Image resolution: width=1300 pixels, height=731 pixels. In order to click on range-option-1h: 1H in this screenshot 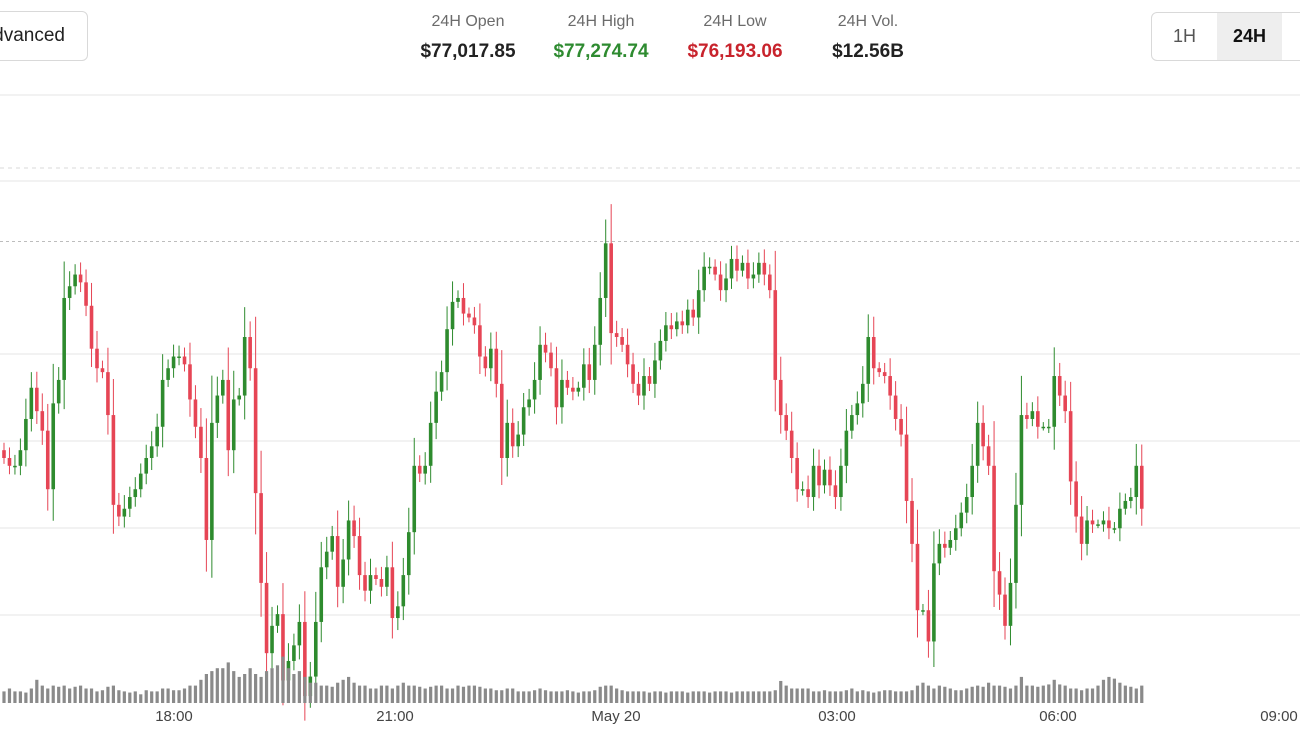, I will do `click(1184, 36)`.